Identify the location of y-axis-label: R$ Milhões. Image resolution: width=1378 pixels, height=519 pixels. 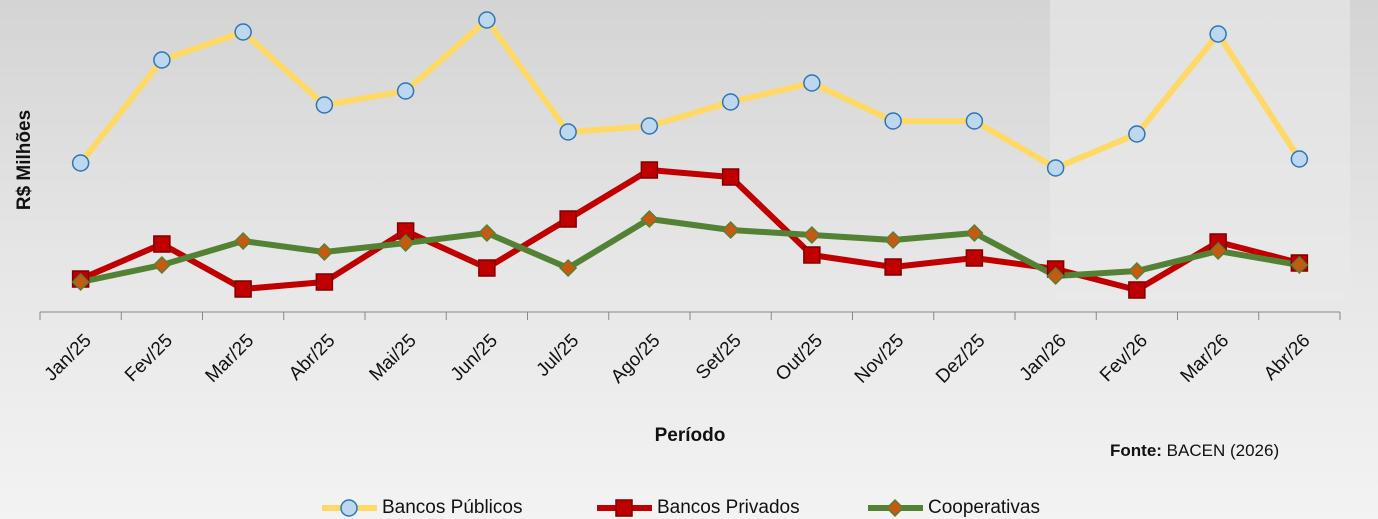
(24, 160).